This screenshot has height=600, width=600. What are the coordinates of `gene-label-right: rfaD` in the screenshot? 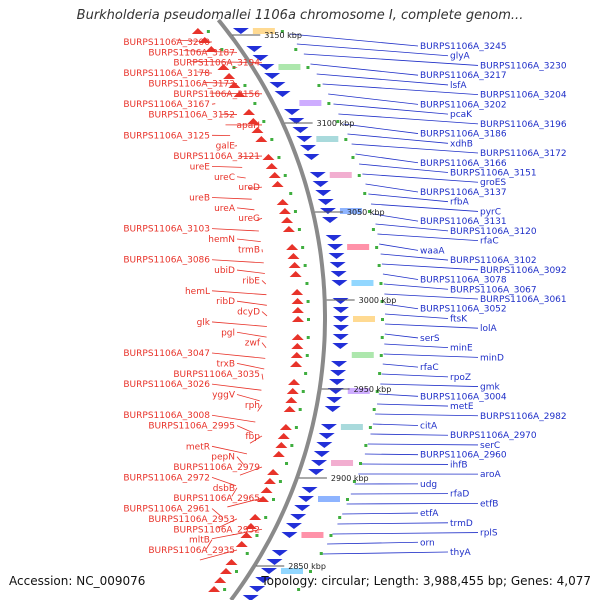 It's located at (459, 495).